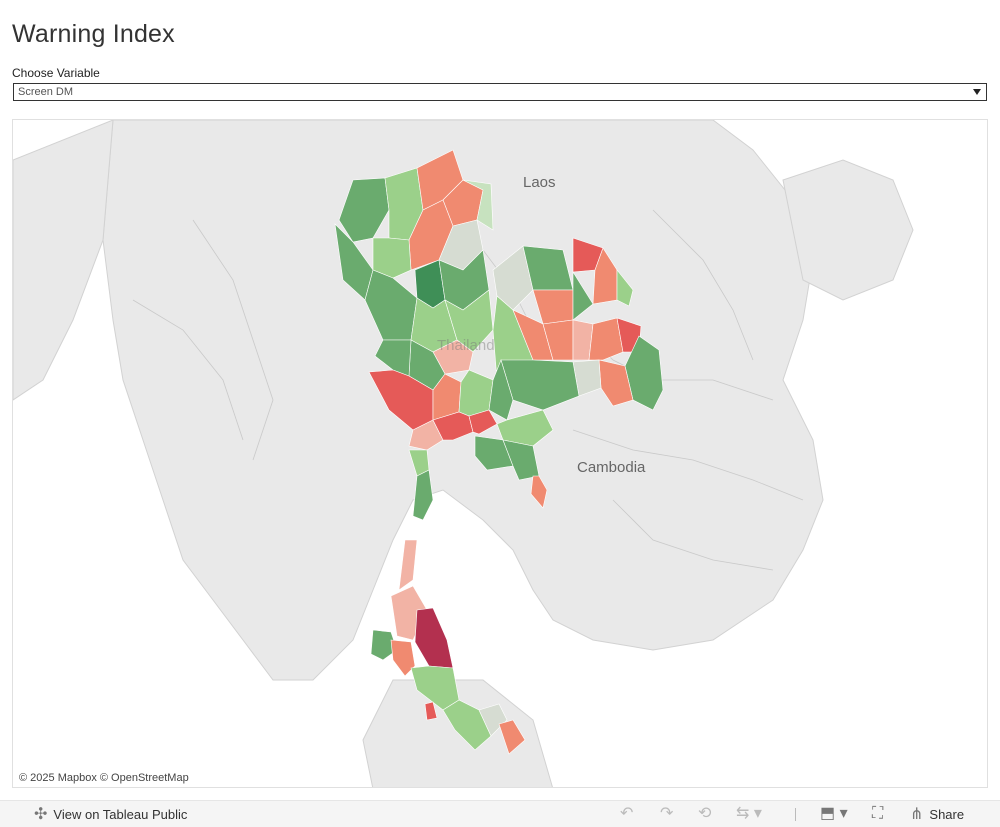  I want to click on redo-button: ↷, so click(667, 813).